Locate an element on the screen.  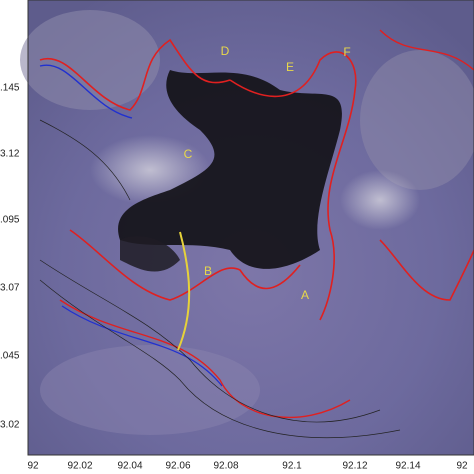
x-tick-label: 92.04 is located at coordinates (129, 466).